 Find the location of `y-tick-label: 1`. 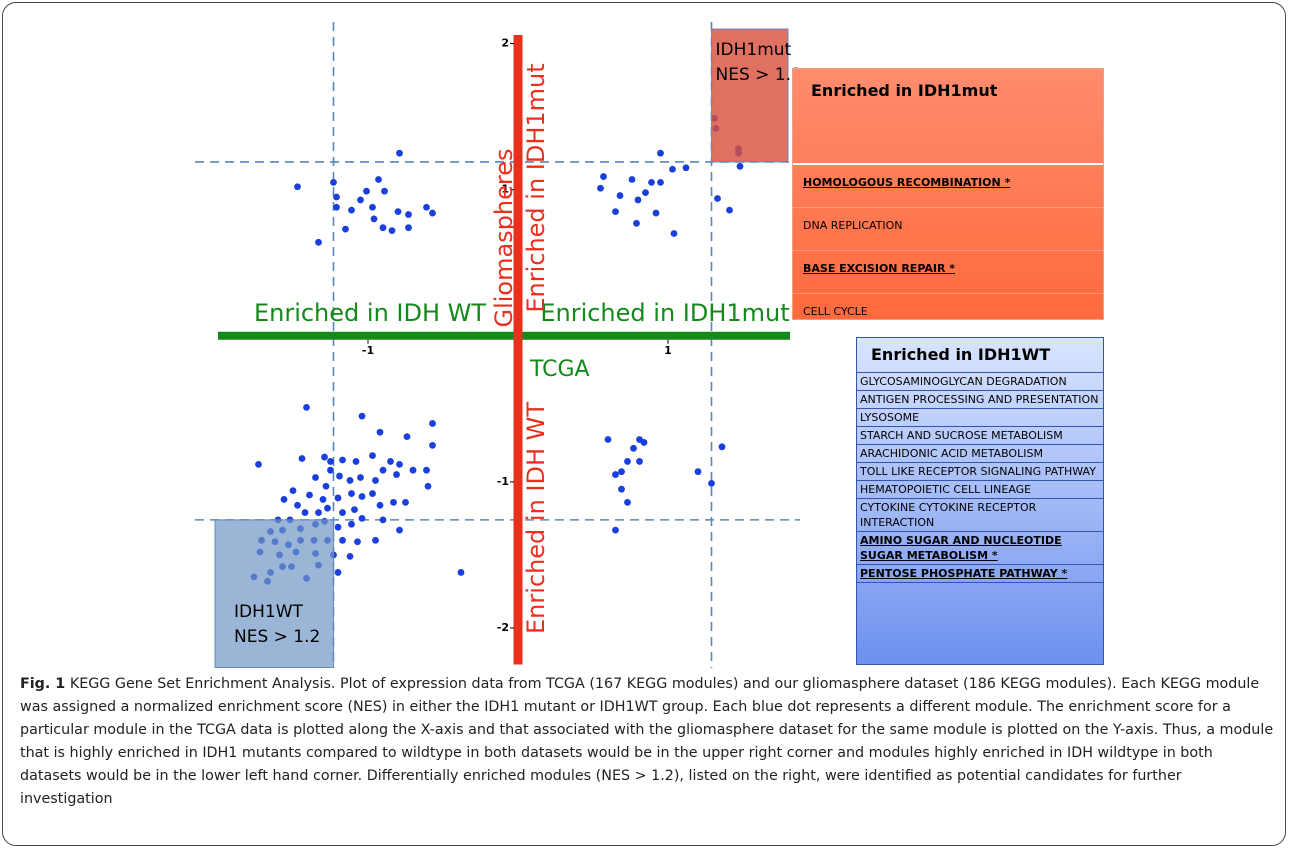

y-tick-label: 1 is located at coordinates (505, 189).